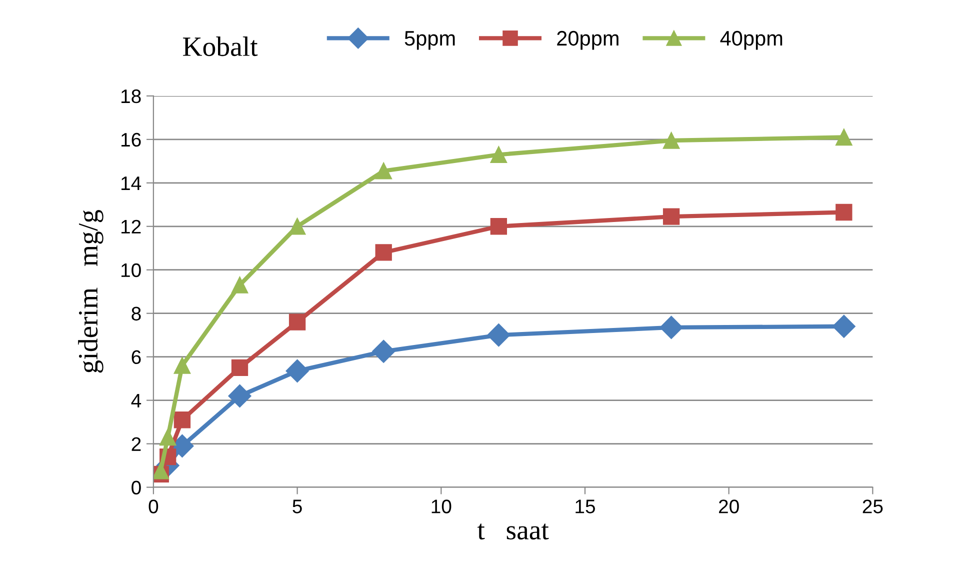 This screenshot has width=959, height=578. I want to click on chart-title: Kobalt, so click(220, 46).